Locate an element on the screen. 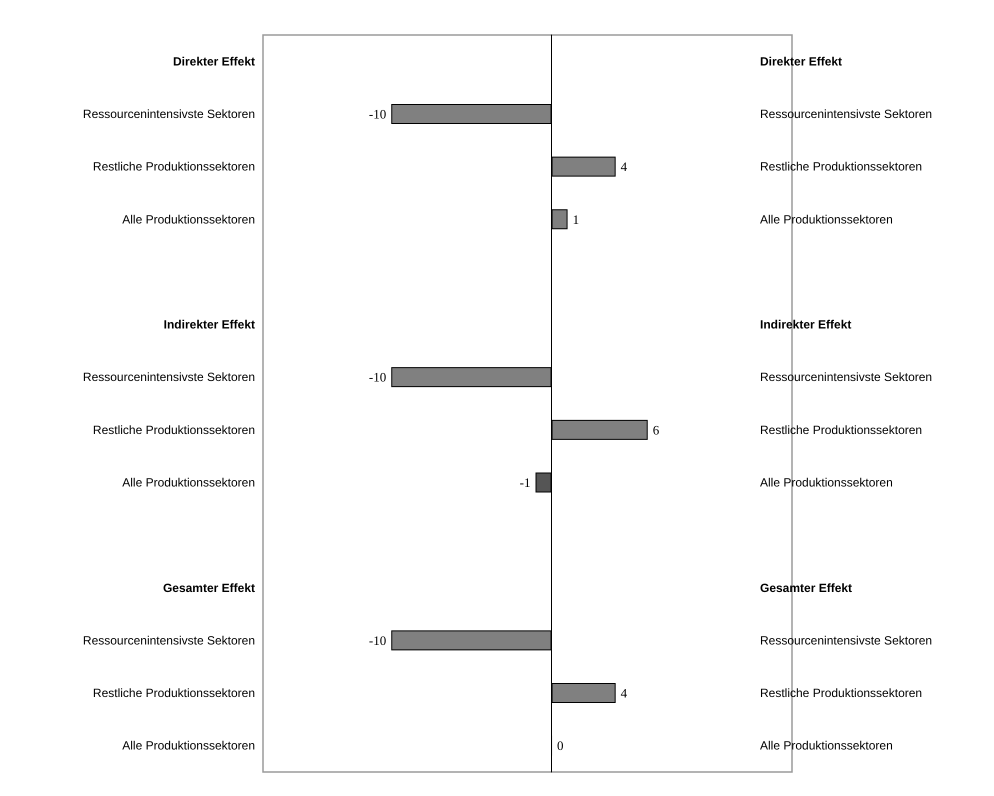 Image resolution: width=994 pixels, height=796 pixels. data-label: -1 is located at coordinates (525, 482).